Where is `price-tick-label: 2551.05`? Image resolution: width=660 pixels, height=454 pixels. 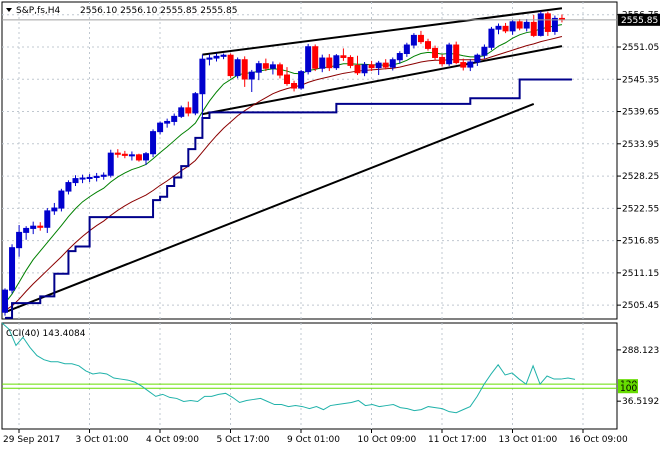
price-tick-label: 2551.05 is located at coordinates (640, 48).